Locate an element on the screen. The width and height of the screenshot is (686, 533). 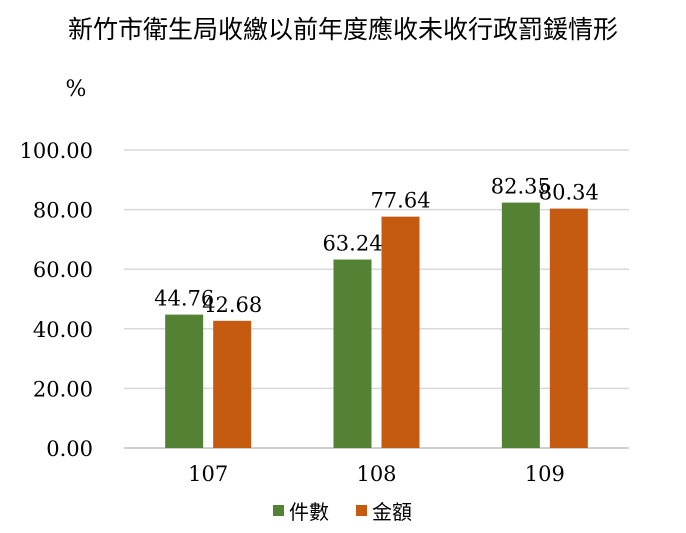
value-label: 63.24 is located at coordinates (352, 244).